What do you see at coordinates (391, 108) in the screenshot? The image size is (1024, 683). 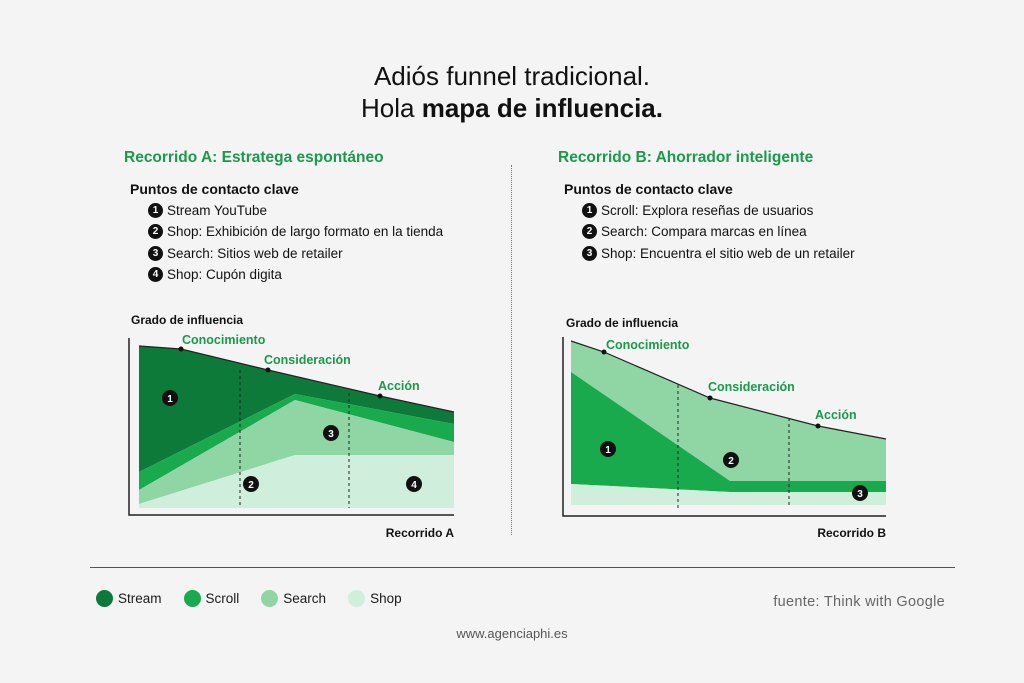 I see `title-prefix: Hola` at bounding box center [391, 108].